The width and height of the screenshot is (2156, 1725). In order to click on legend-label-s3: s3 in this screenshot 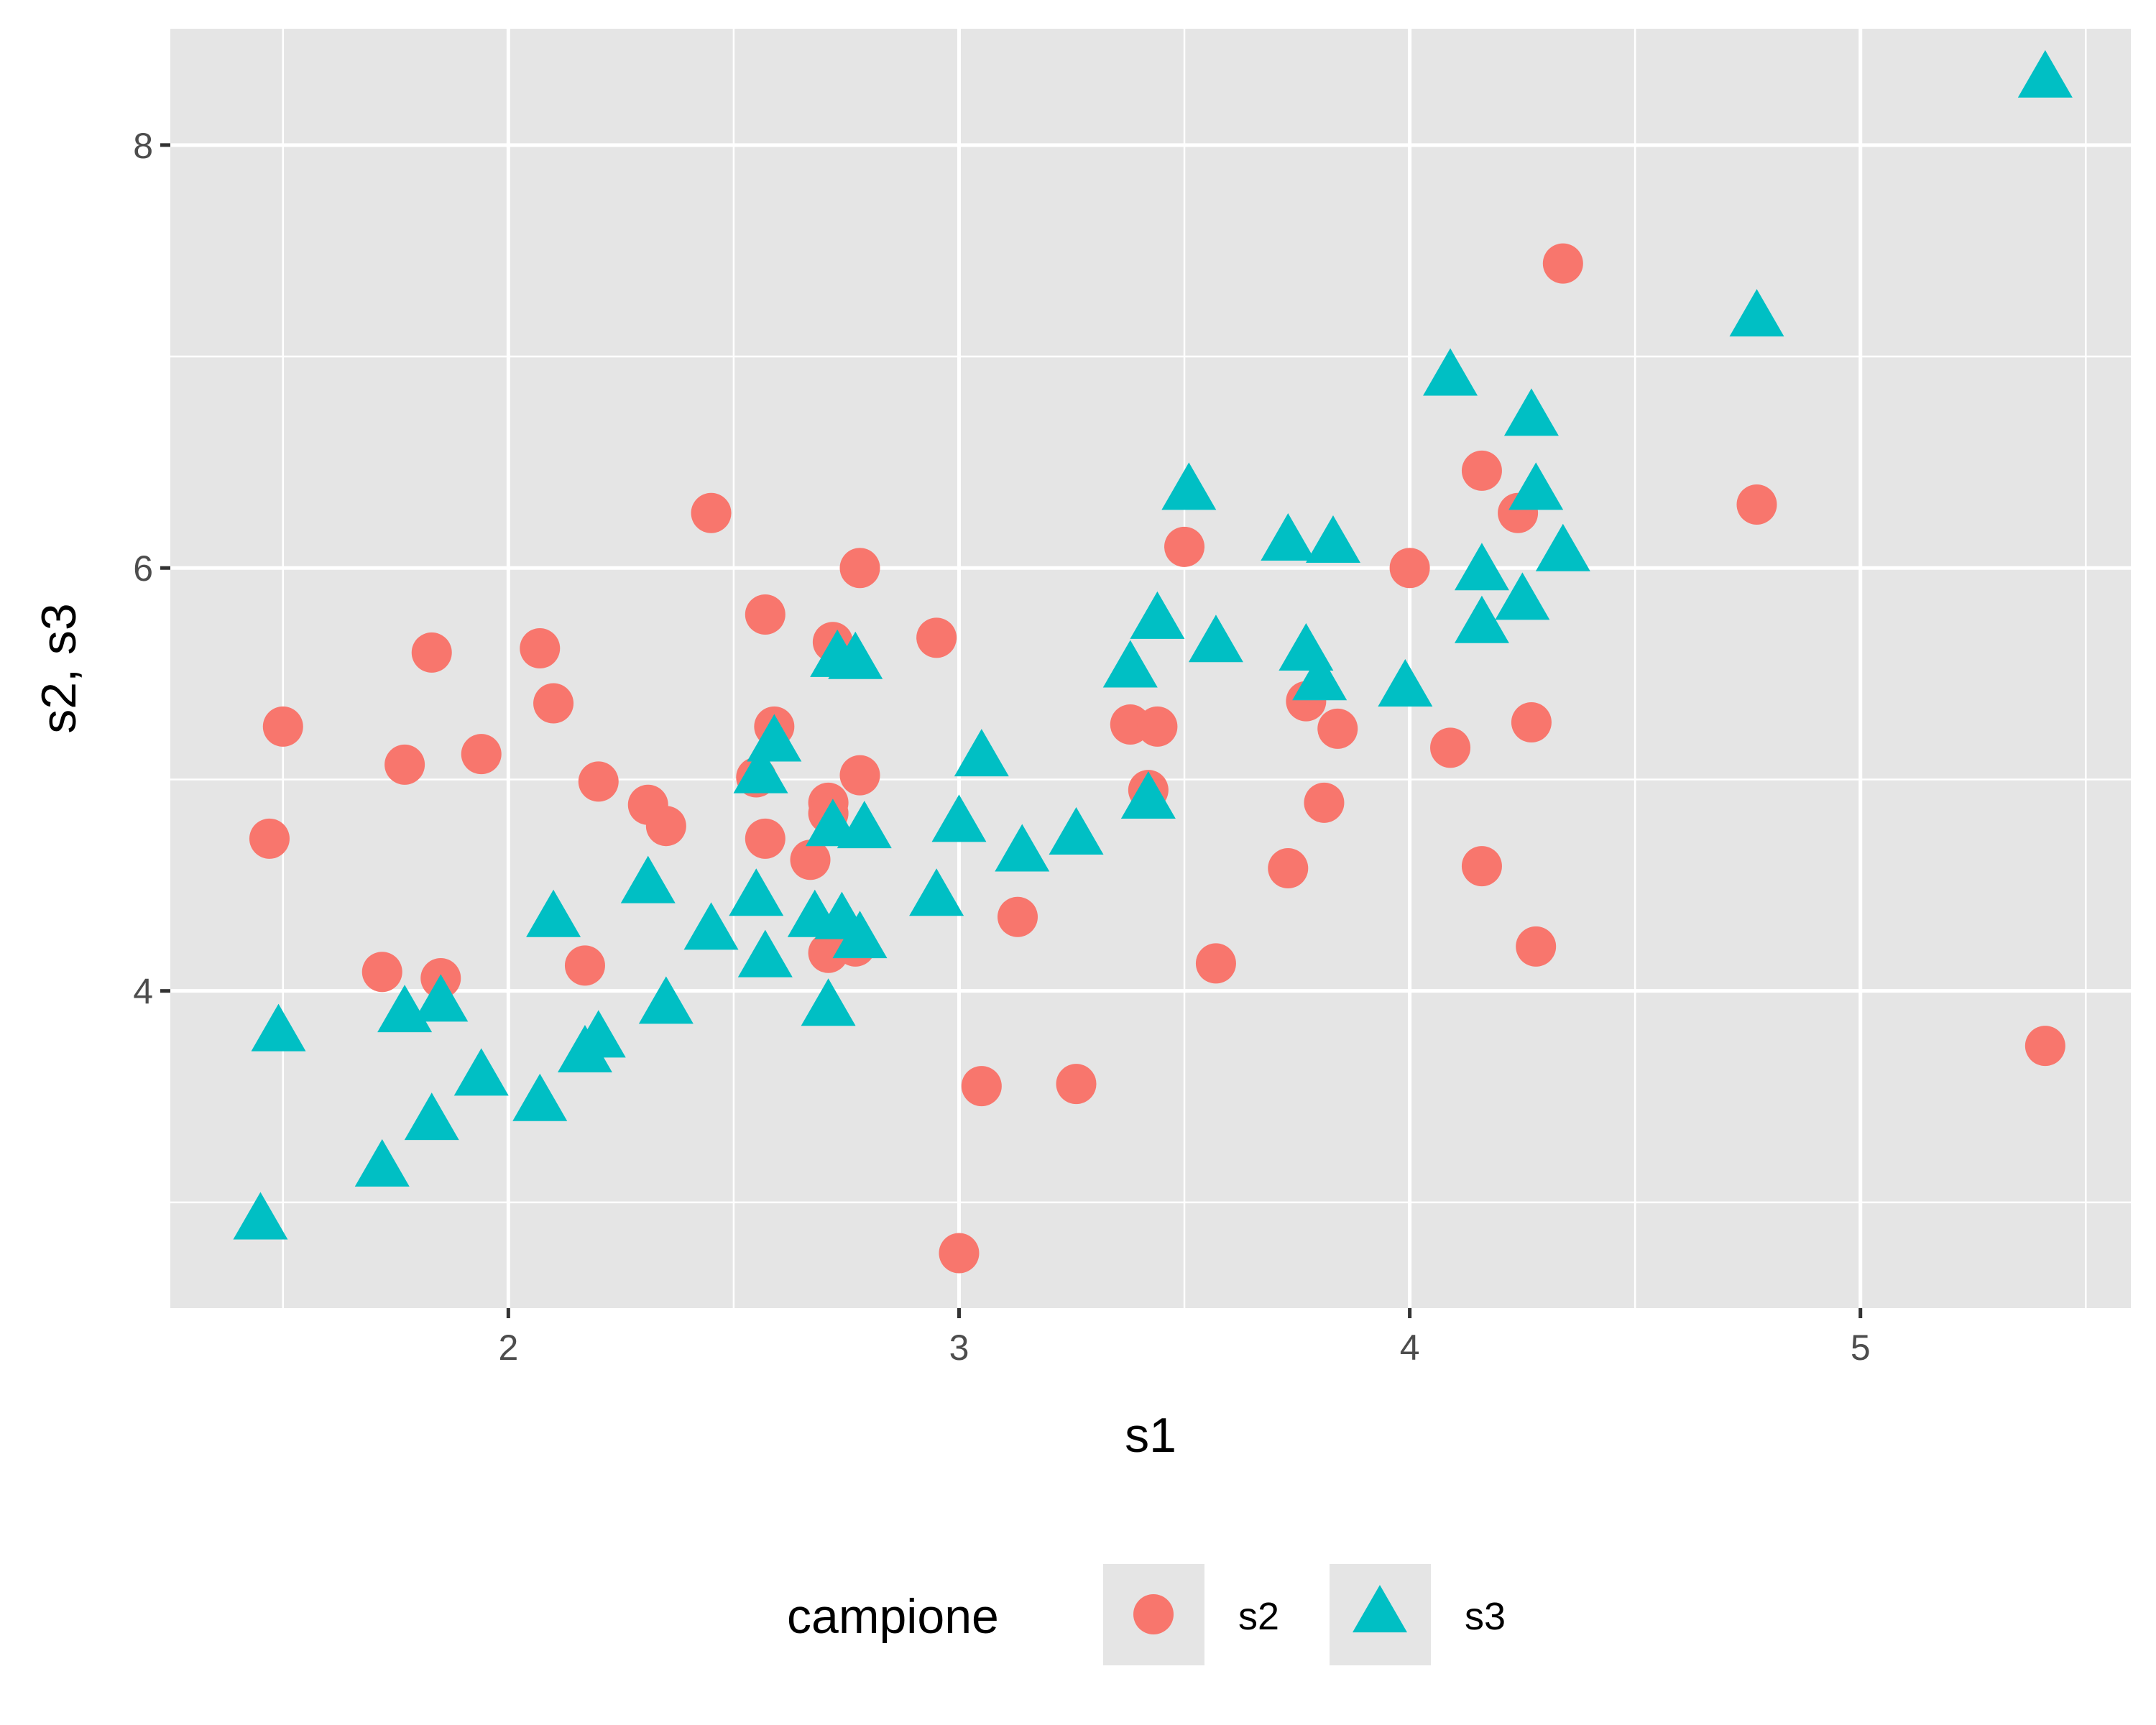, I will do `click(1485, 1616)`.